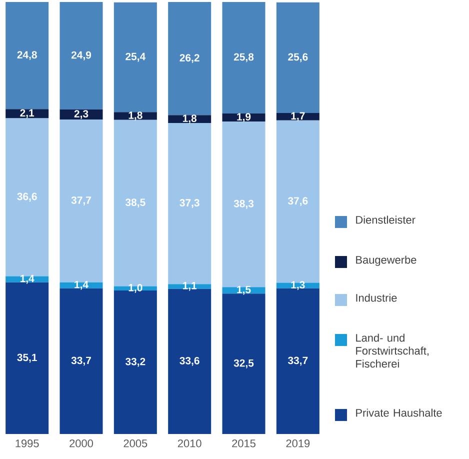 The image size is (469, 459). I want to click on data-label: 1,7, so click(298, 117).